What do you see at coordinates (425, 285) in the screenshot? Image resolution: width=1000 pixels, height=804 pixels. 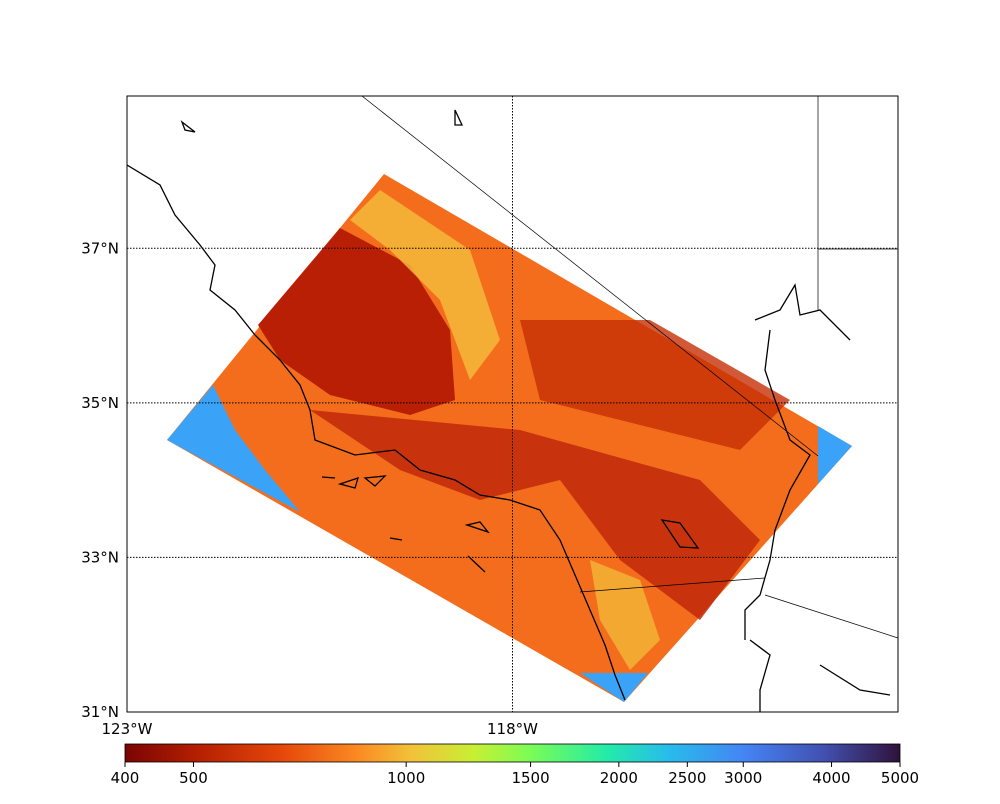 I see `highland-field` at bounding box center [425, 285].